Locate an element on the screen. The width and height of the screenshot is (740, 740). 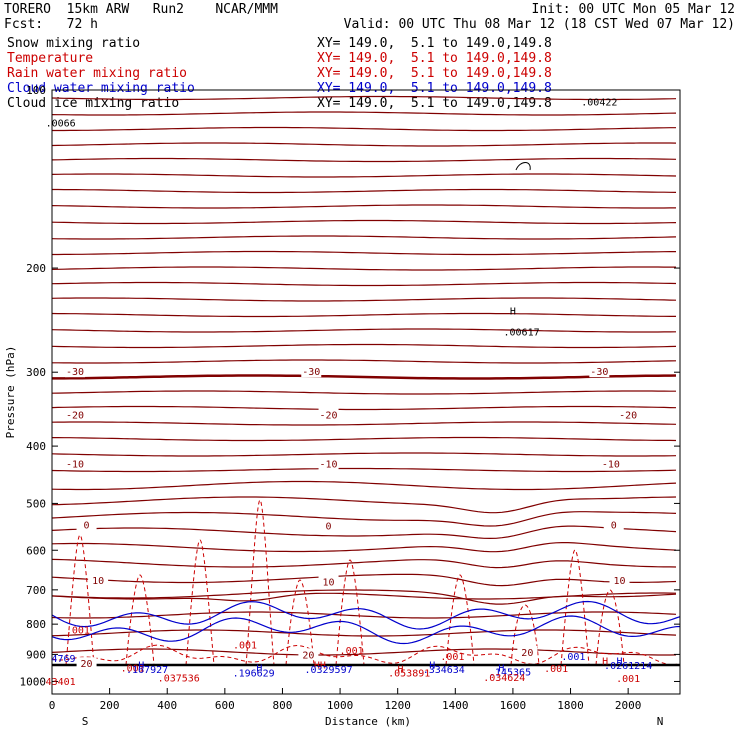
x-tick-label: 1600 is located at coordinates (513, 705).